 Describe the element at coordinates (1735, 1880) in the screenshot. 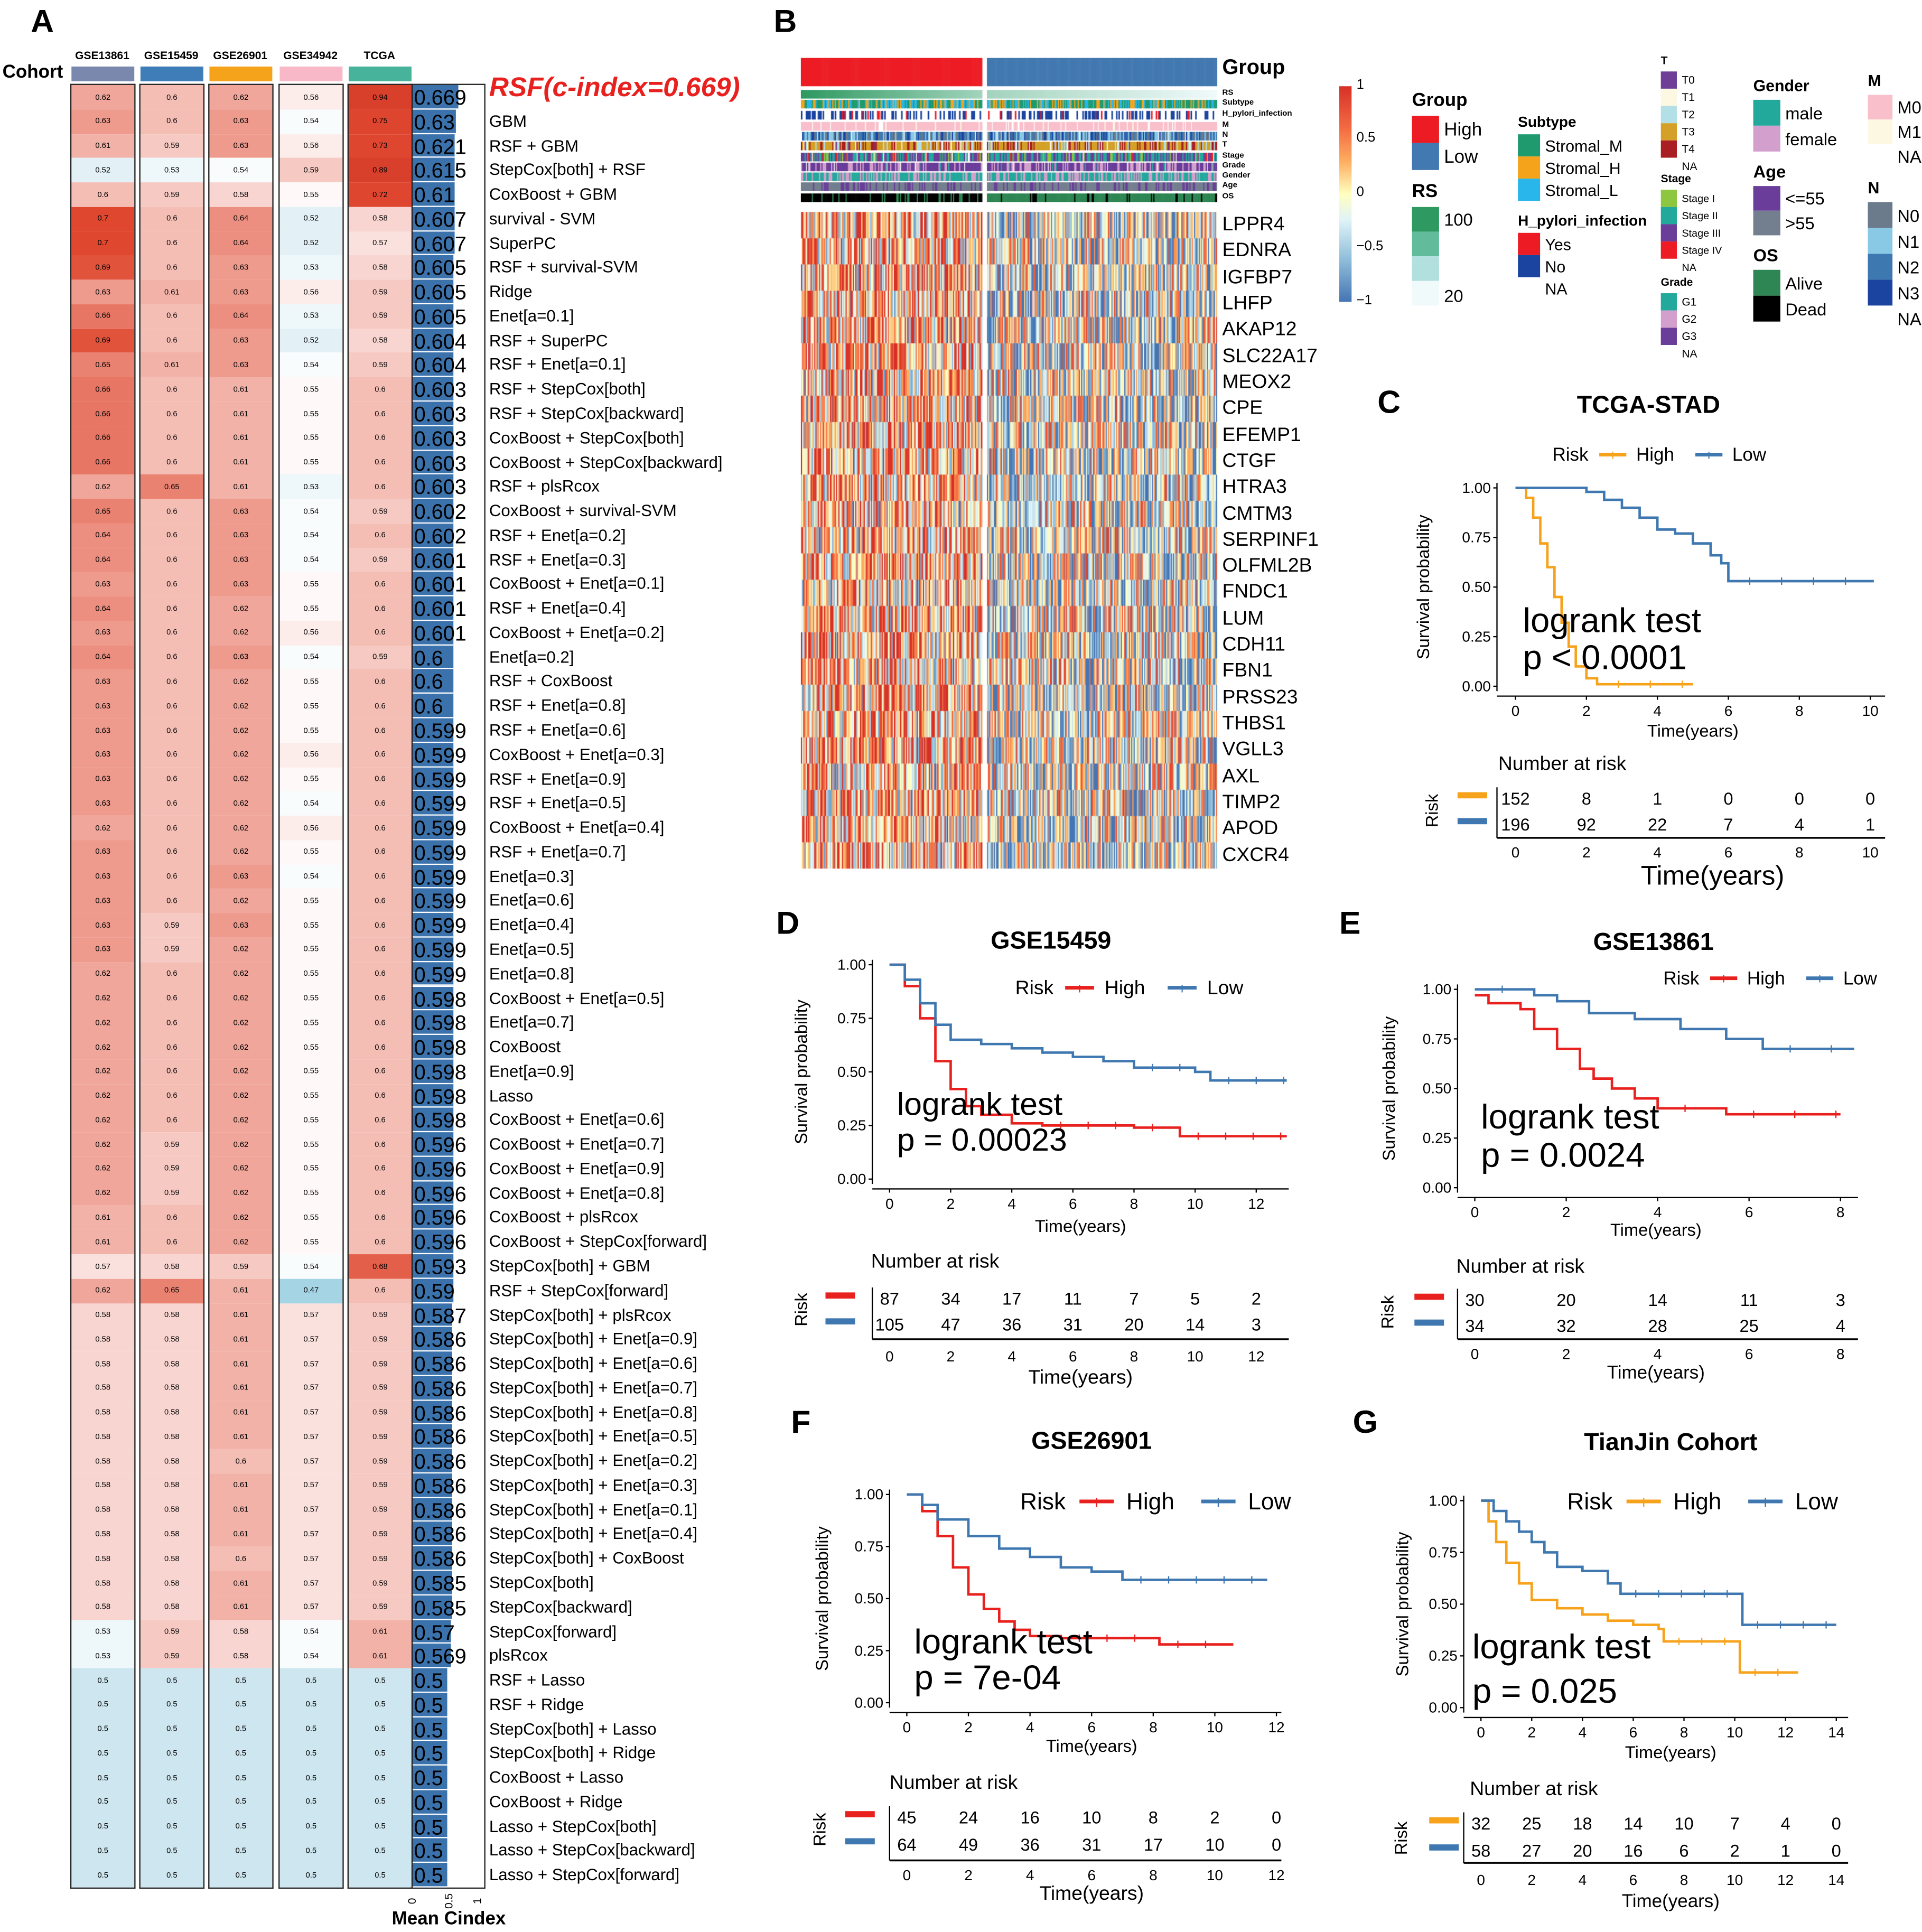

I see `risk-table-x-tick: 10` at that location.